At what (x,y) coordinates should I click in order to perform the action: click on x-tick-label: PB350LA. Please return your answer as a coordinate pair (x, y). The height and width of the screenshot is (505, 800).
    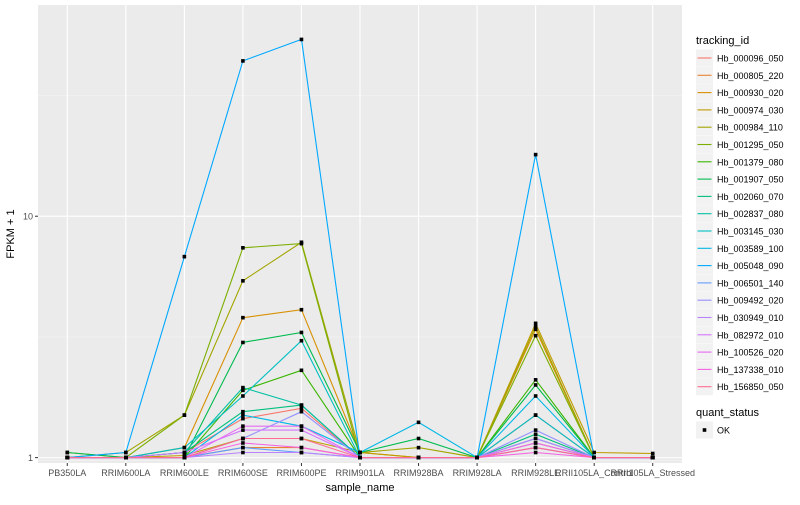
    Looking at the image, I should click on (67, 473).